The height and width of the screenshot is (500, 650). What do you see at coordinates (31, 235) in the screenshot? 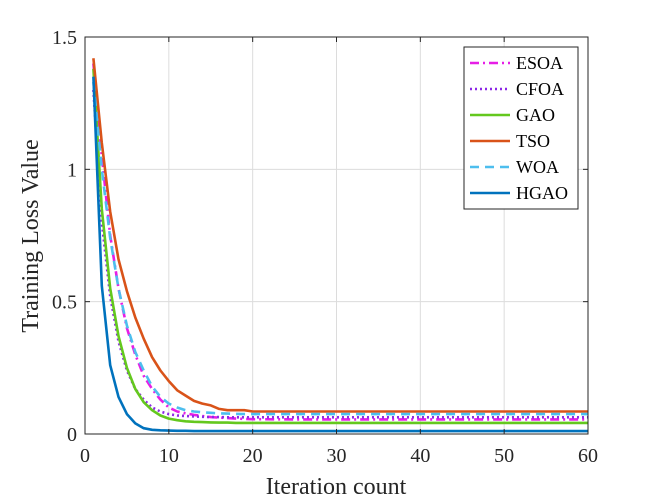
I see `y-axis-label: Training Loss Value` at bounding box center [31, 235].